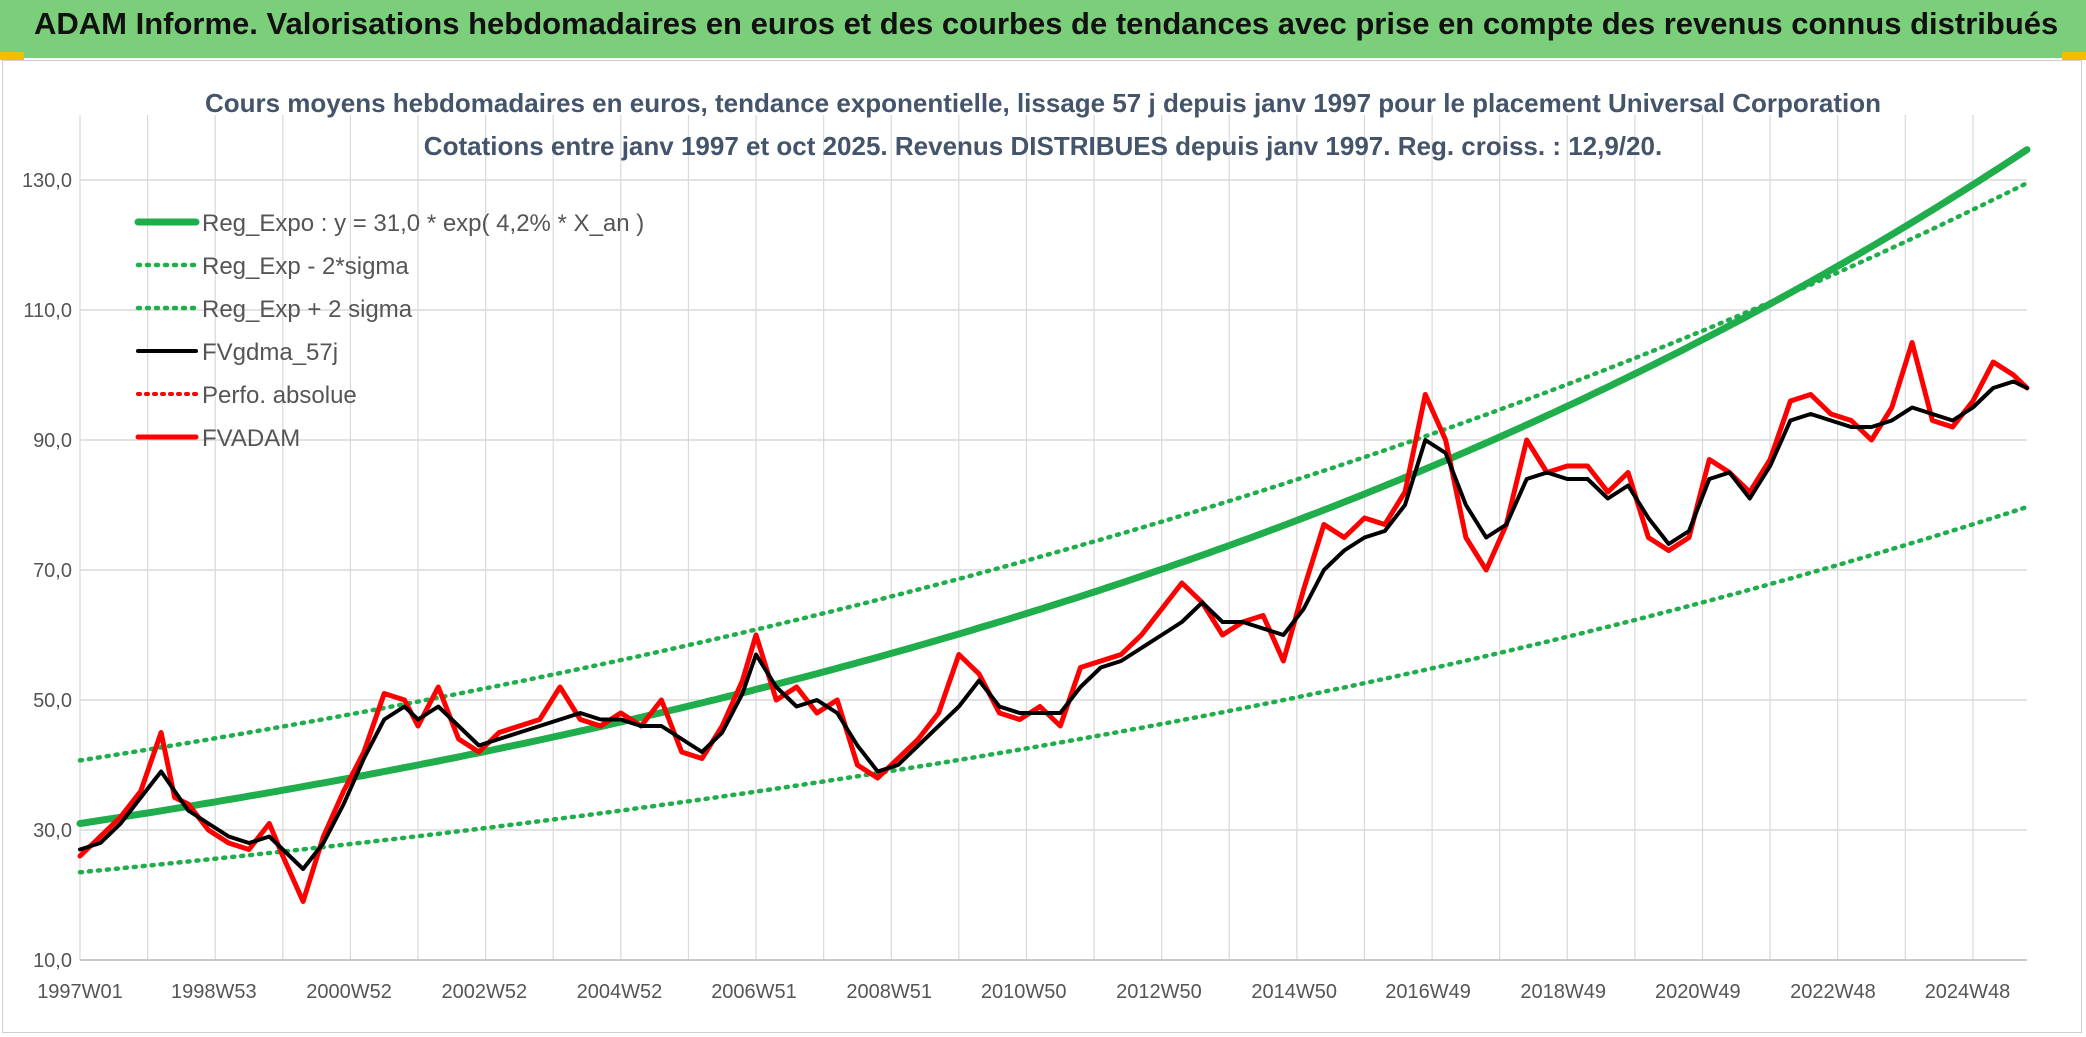 The image size is (2086, 1037). What do you see at coordinates (484, 992) in the screenshot?
I see `x-tick-label: 2002W52` at bounding box center [484, 992].